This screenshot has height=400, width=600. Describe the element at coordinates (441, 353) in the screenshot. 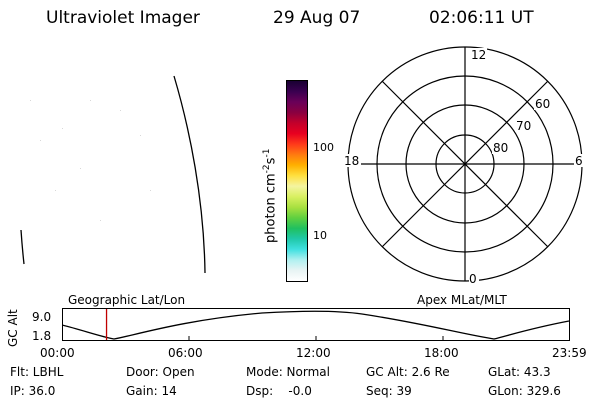

I see `orbit-time-tick-3: 18:00` at that location.